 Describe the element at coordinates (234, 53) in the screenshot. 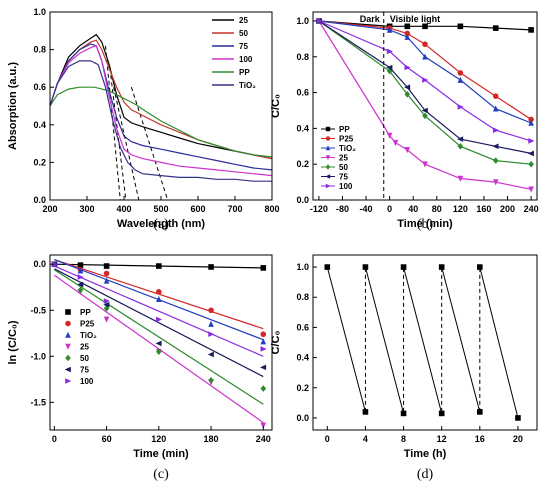

I see `legend: 25 50 75 100 PP TiO₂` at that location.